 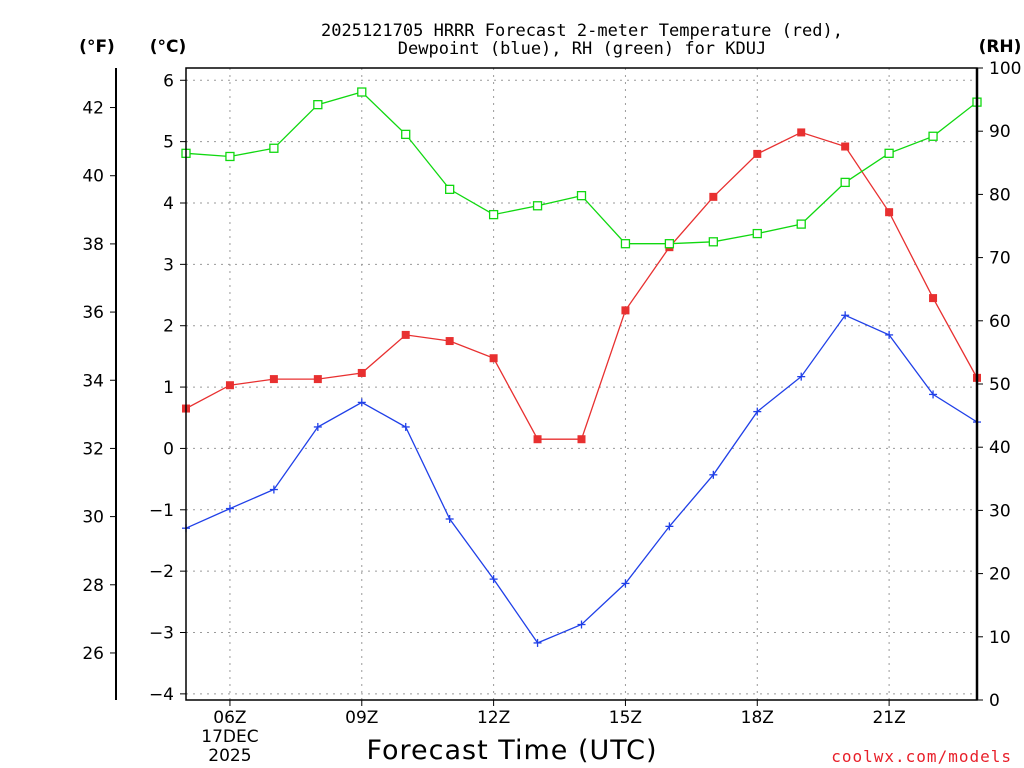 What do you see at coordinates (229, 737) in the screenshot?
I see `x-date-label: 17DEC` at bounding box center [229, 737].